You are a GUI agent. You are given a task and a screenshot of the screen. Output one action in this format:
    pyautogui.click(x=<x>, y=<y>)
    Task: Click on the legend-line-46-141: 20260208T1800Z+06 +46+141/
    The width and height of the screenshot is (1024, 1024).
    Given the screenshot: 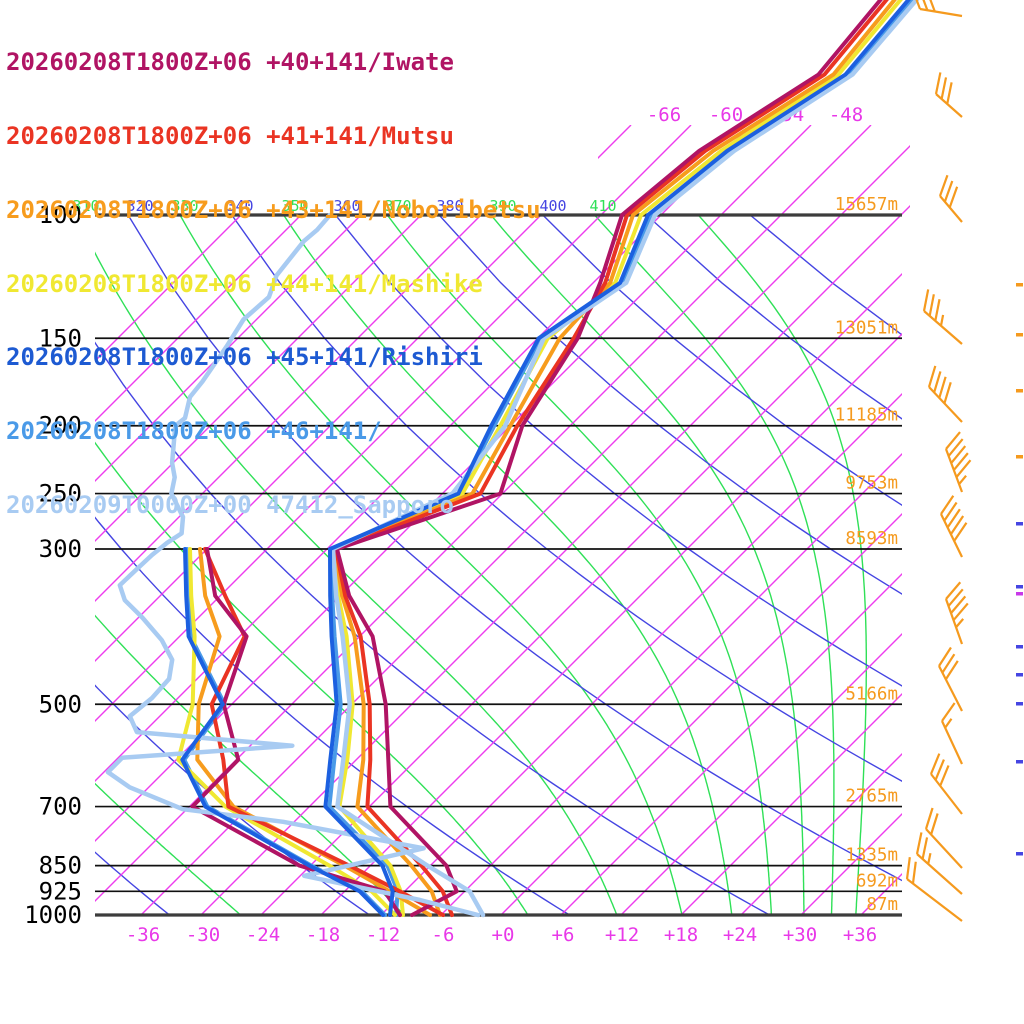 What is the action you would take?
    pyautogui.click(x=194, y=431)
    